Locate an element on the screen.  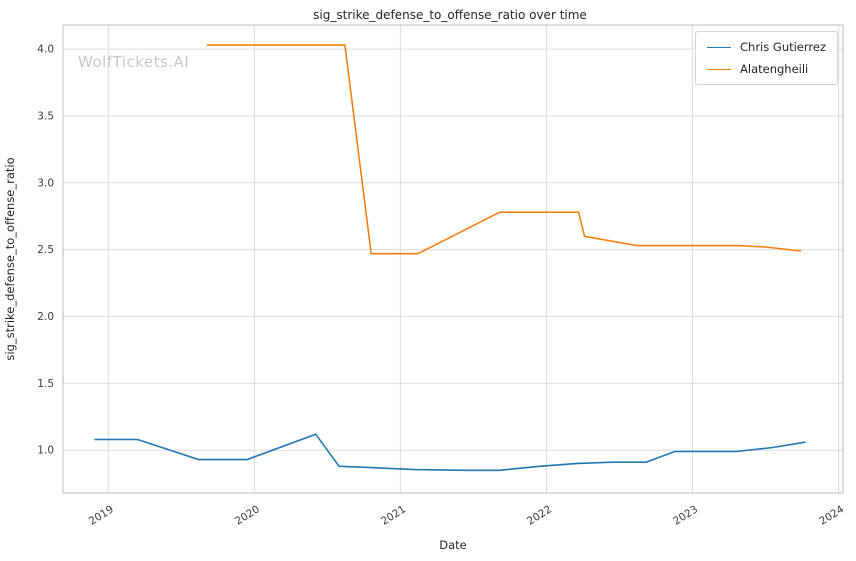
x-tick-label: 2022 is located at coordinates (539, 515).